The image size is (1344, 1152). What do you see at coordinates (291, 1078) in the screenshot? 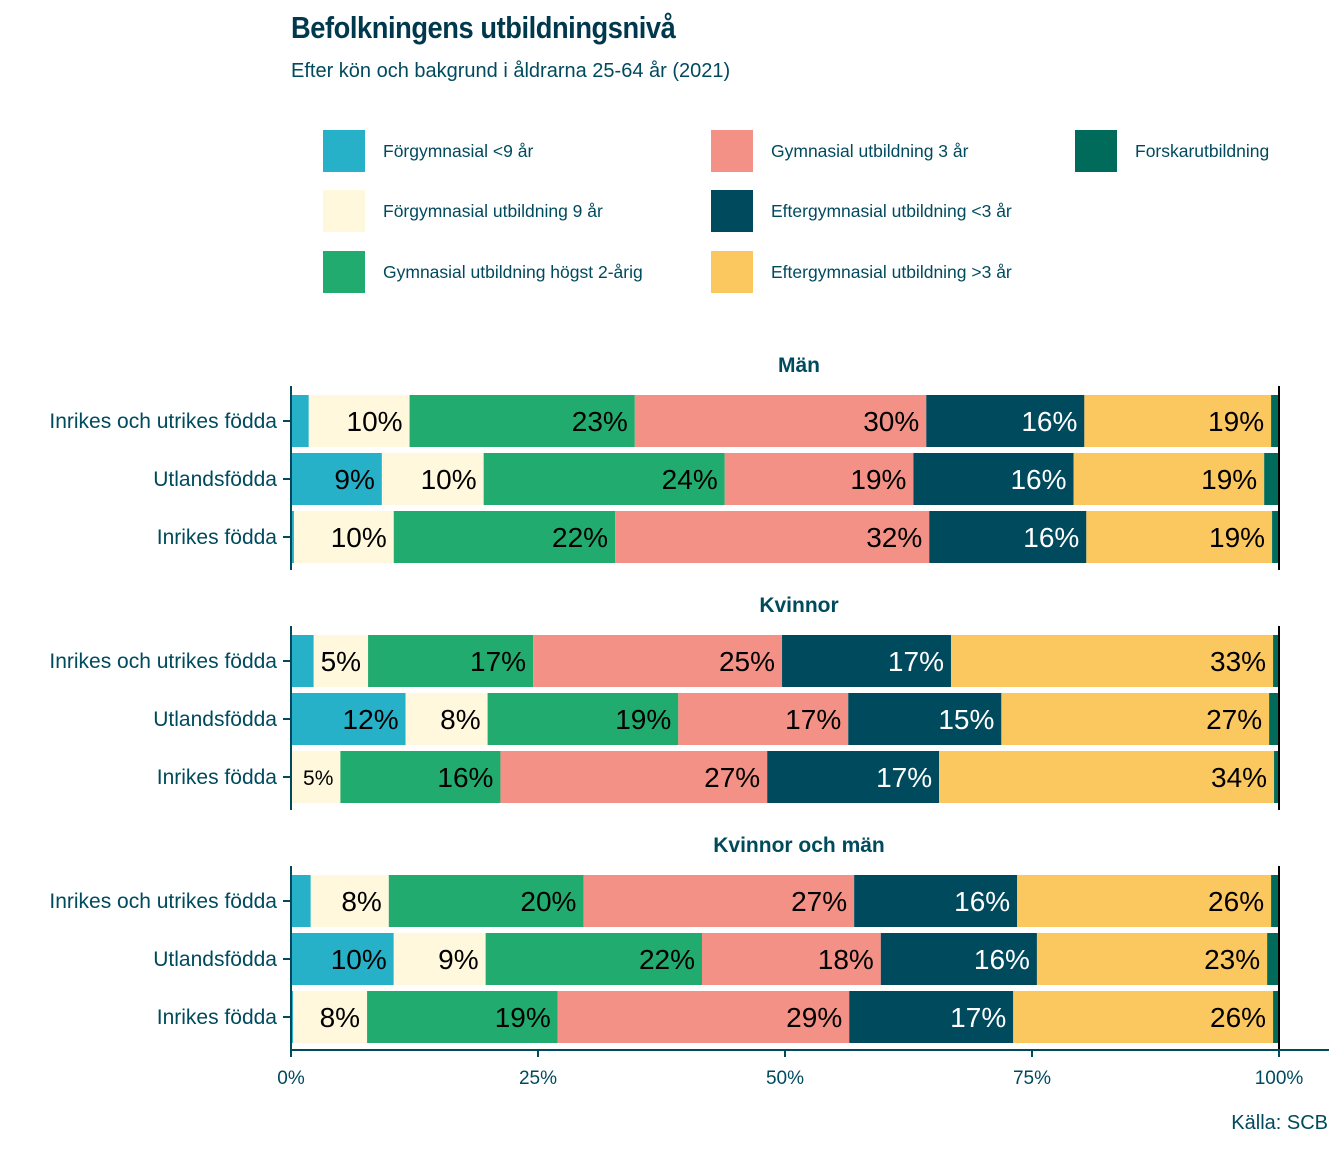
I see `x-tick-label: 0%` at bounding box center [291, 1078].